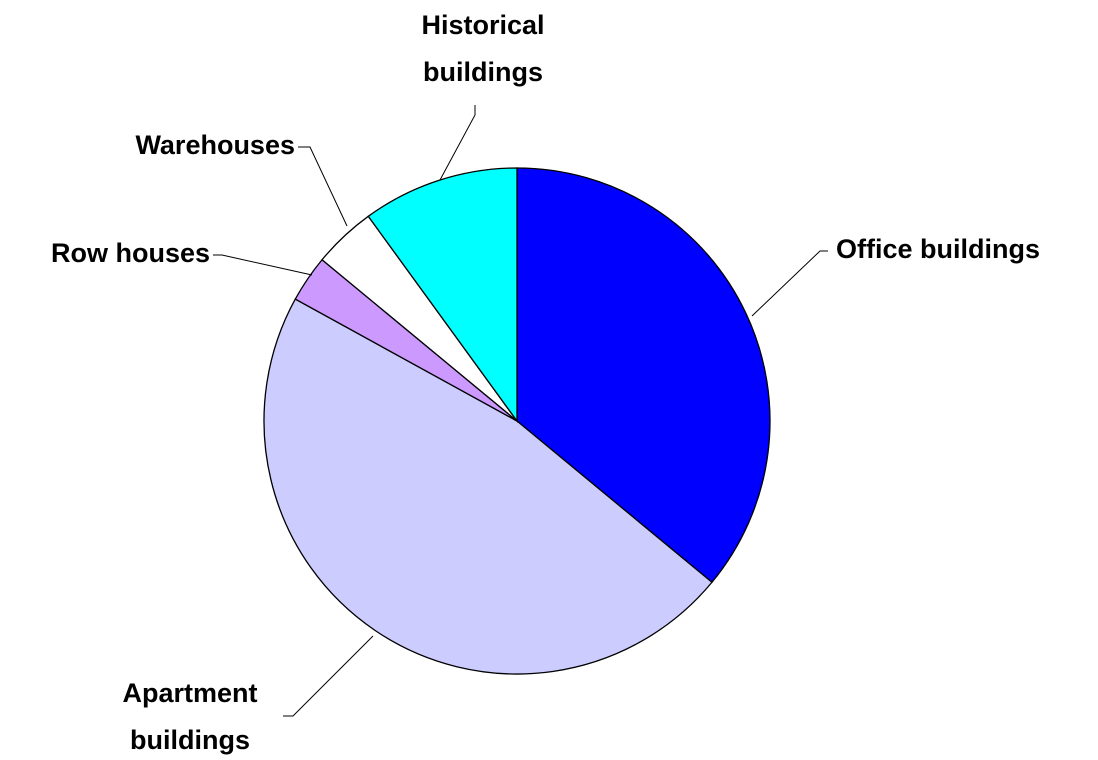  Describe the element at coordinates (189, 716) in the screenshot. I see `slice-label: Apartment buildings` at that location.